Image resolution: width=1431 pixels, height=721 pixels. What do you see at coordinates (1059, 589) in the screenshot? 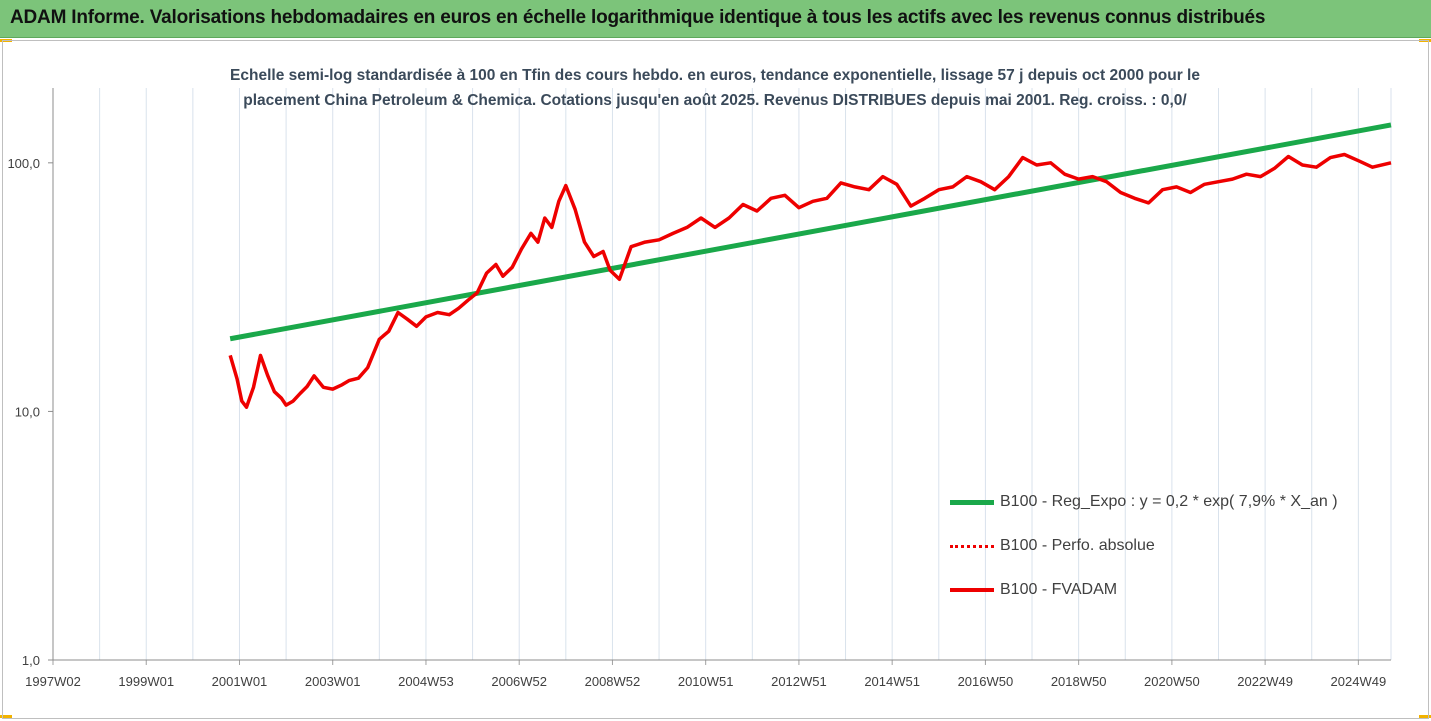
I see `legend-label-fvadam: B100 - FVADAM` at bounding box center [1059, 589].